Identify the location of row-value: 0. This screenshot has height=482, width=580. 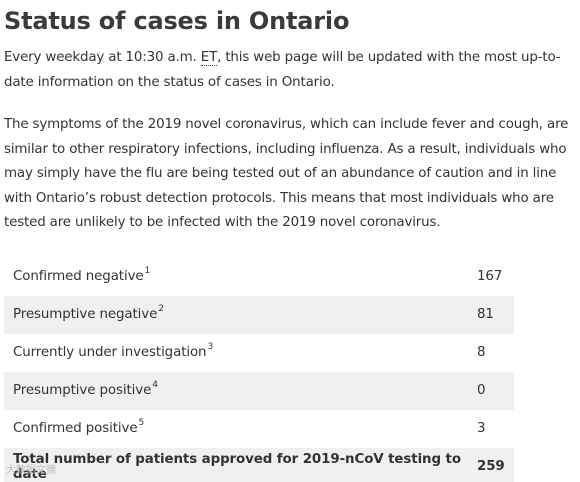
(495, 390).